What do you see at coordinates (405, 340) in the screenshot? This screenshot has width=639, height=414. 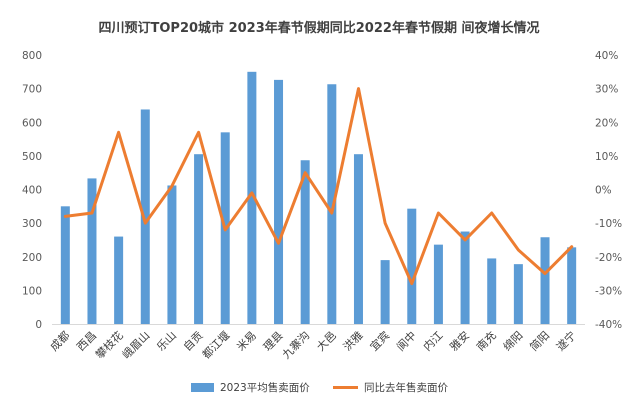 I see `category-label: 阆中` at bounding box center [405, 340].